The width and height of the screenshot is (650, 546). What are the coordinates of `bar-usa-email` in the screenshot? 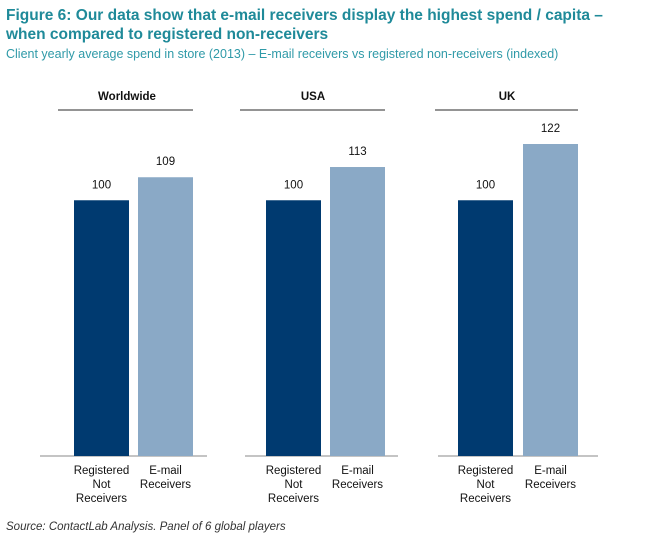 It's located at (357, 311).